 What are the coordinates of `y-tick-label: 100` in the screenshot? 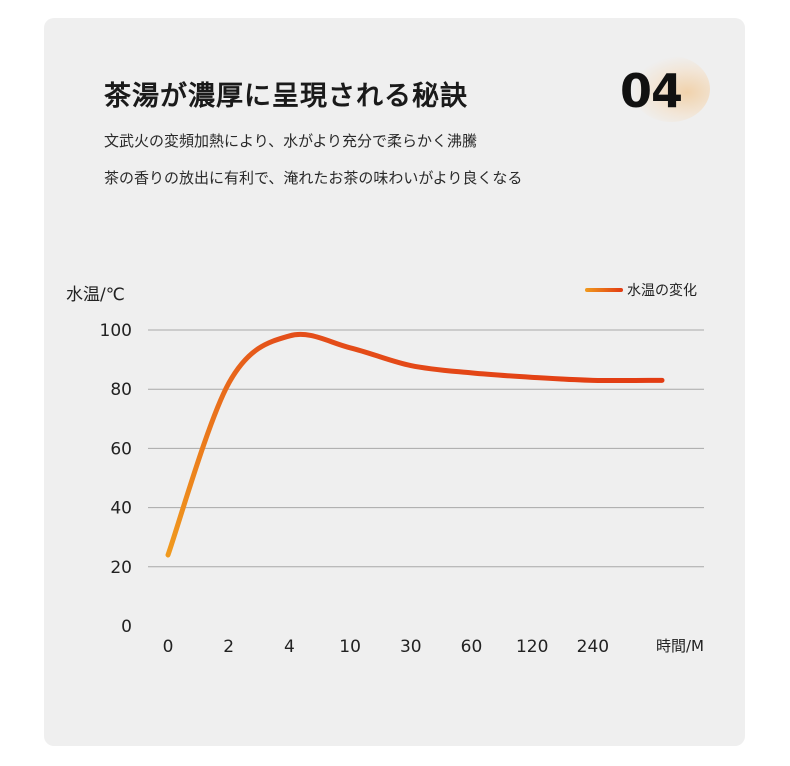 It's located at (116, 331).